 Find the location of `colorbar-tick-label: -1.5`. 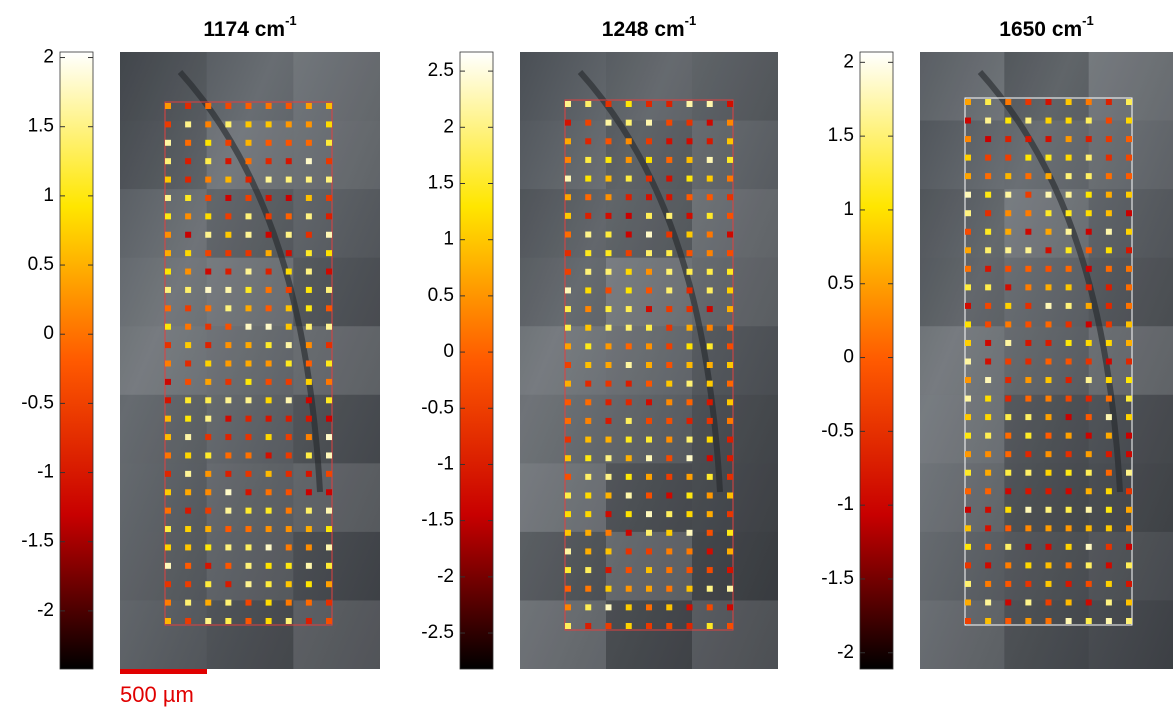

colorbar-tick-label: -1.5 is located at coordinates (37, 541).